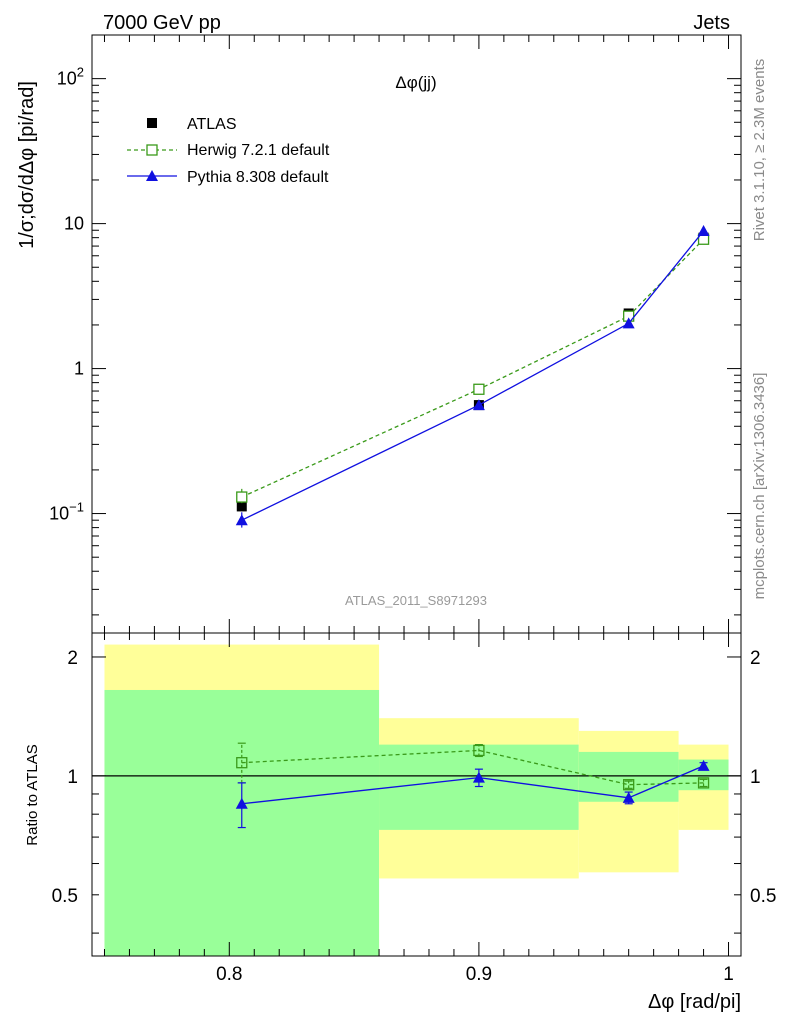 The height and width of the screenshot is (1024, 786). Describe the element at coordinates (258, 150) in the screenshot. I see `legend-herwig-label: Herwig 7.2.1 default` at that location.